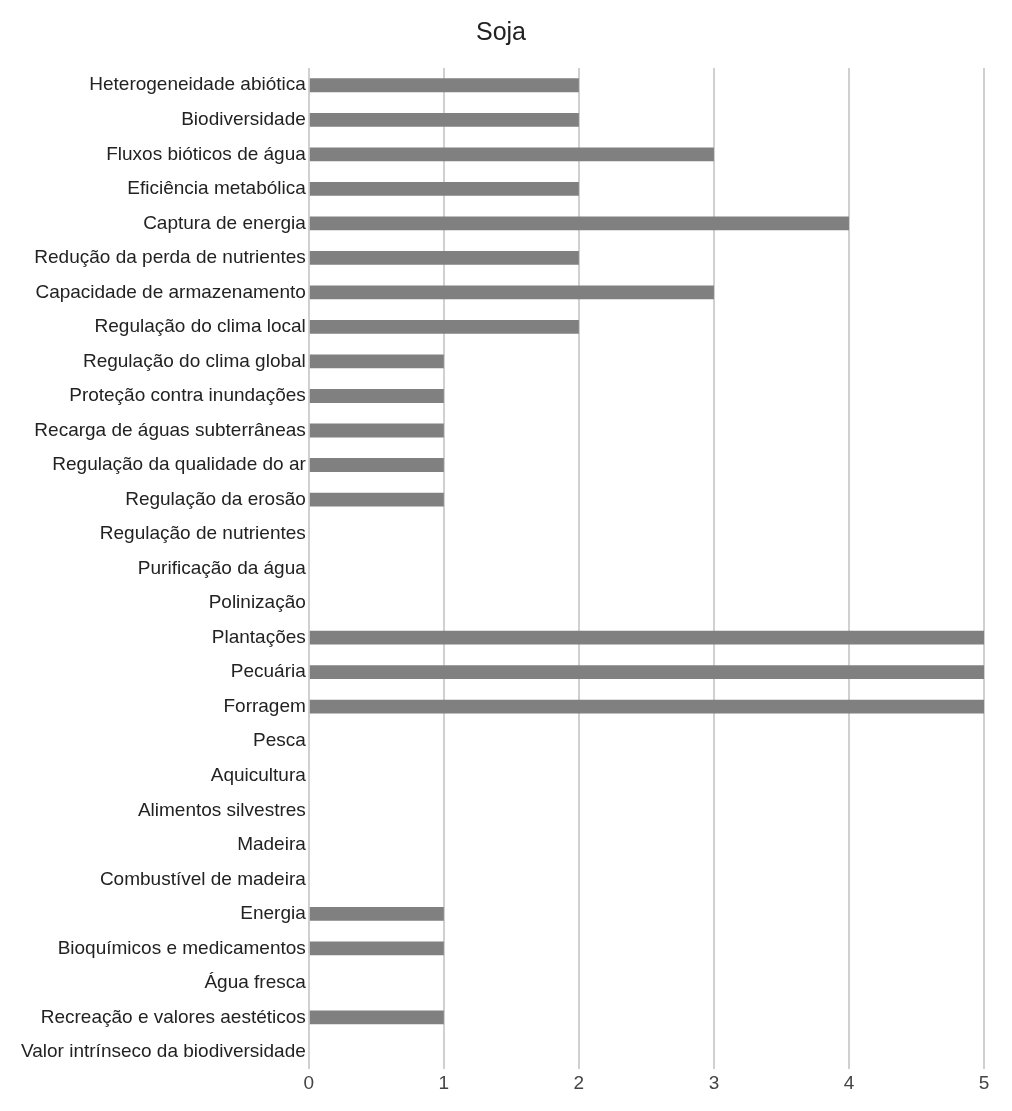 Image resolution: width=1012 pixels, height=1111 pixels. What do you see at coordinates (170, 257) in the screenshot?
I see `y-tick-label: Redução da perda de nutrientes` at bounding box center [170, 257].